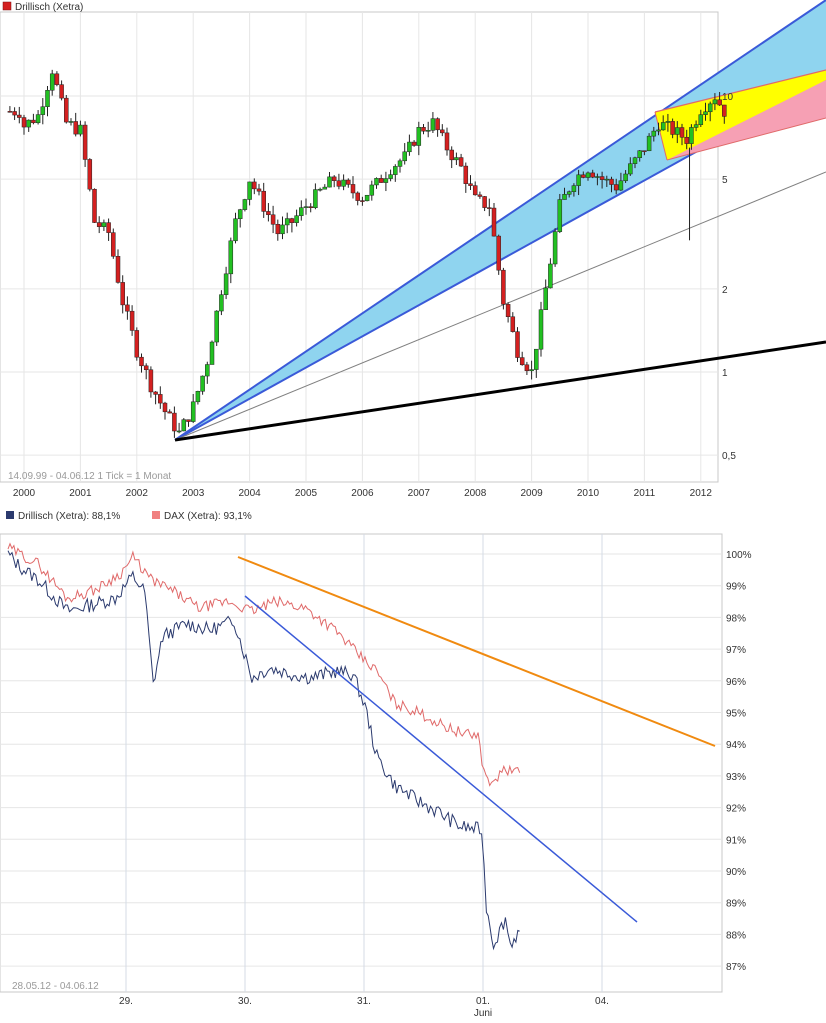 This screenshot has width=826, height=1023. Describe the element at coordinates (746, 139) in the screenshot. I see `wedge-lower-line` at that location.